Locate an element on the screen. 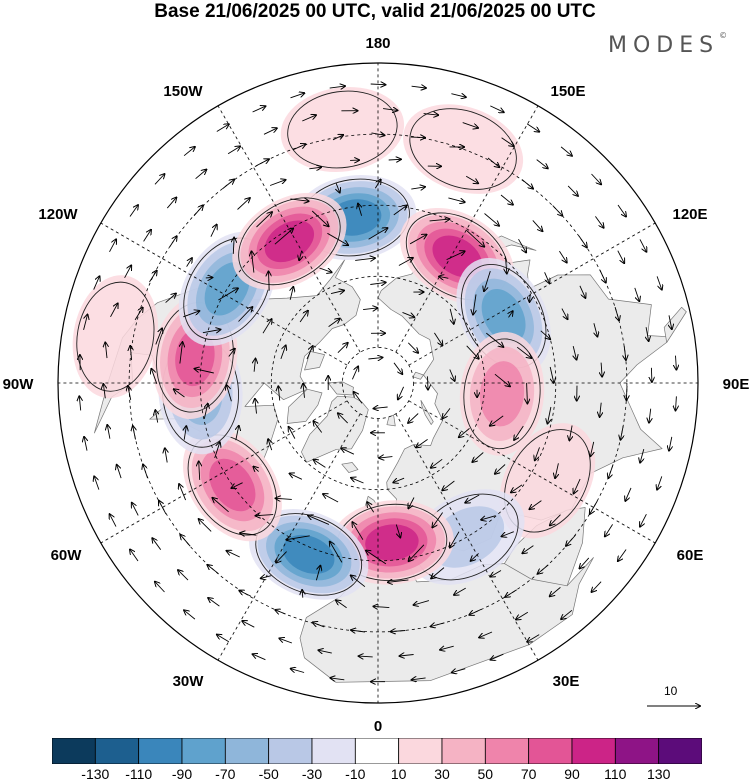  streamline is located at coordinates (342, 129).